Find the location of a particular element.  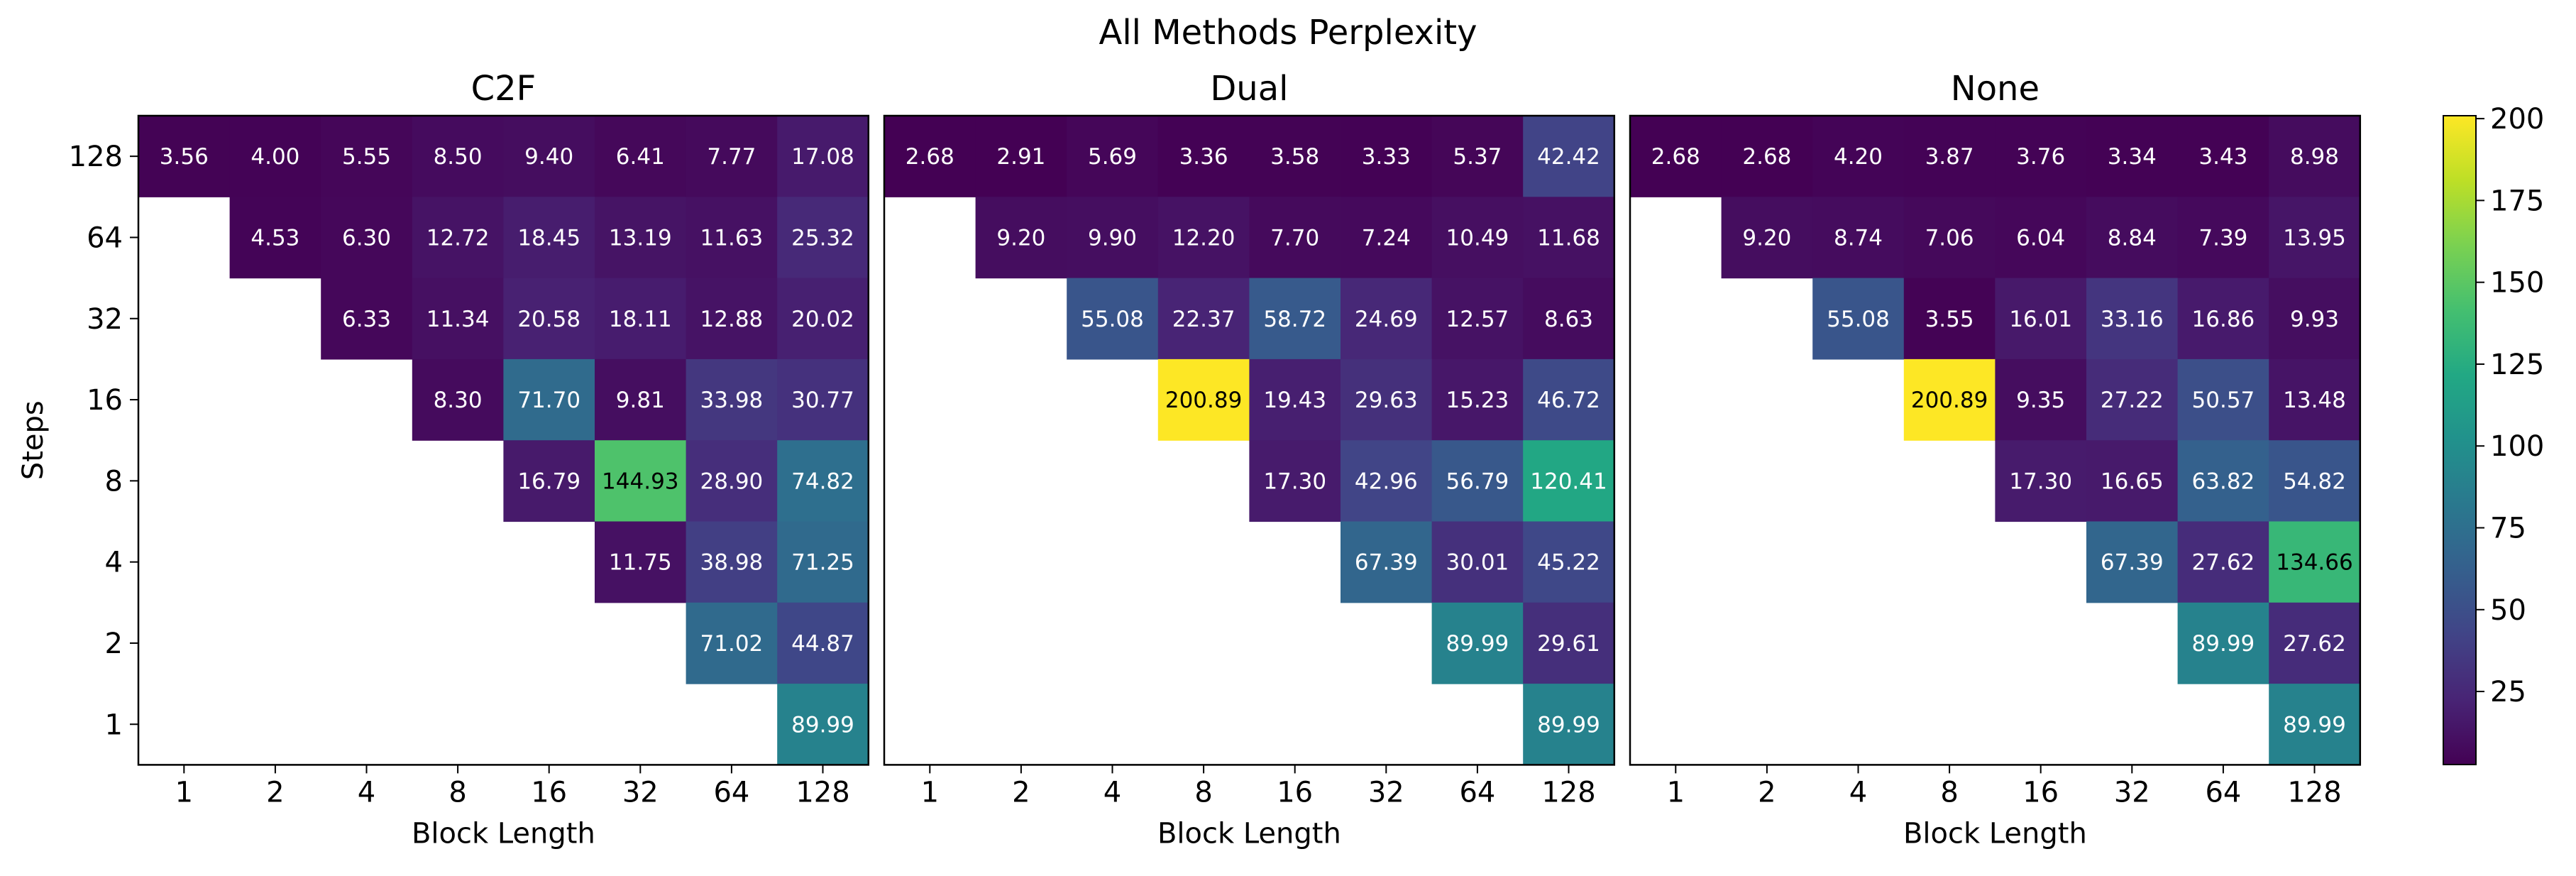

colorbar-tick-label: 150 is located at coordinates (2517, 283).